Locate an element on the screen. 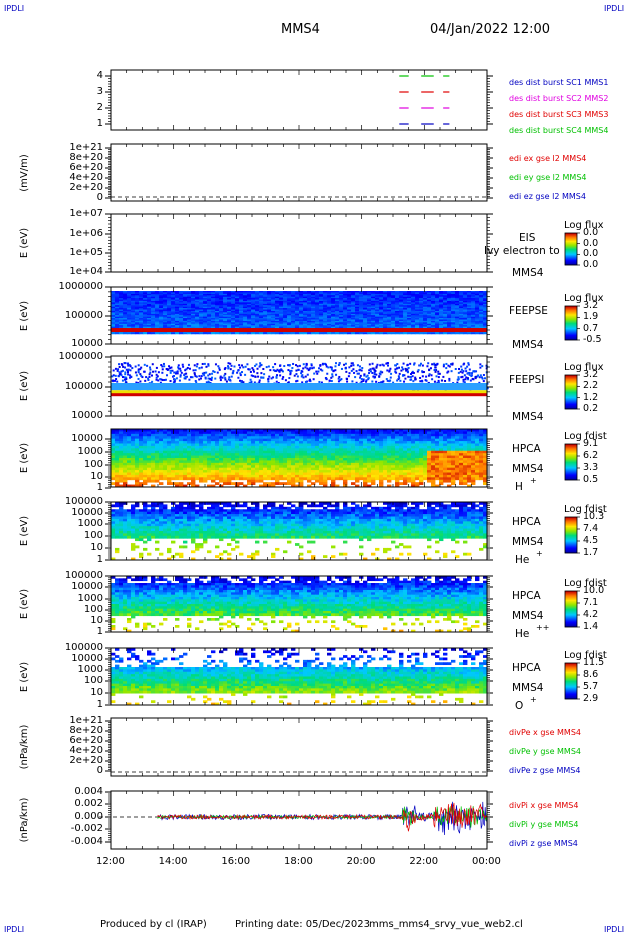  colorbar-frame is located at coordinates (571, 249).